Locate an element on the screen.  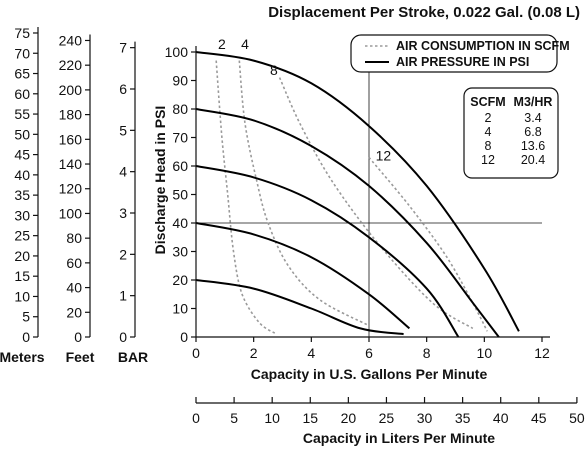
y-tick-label: 10 is located at coordinates (180, 309).